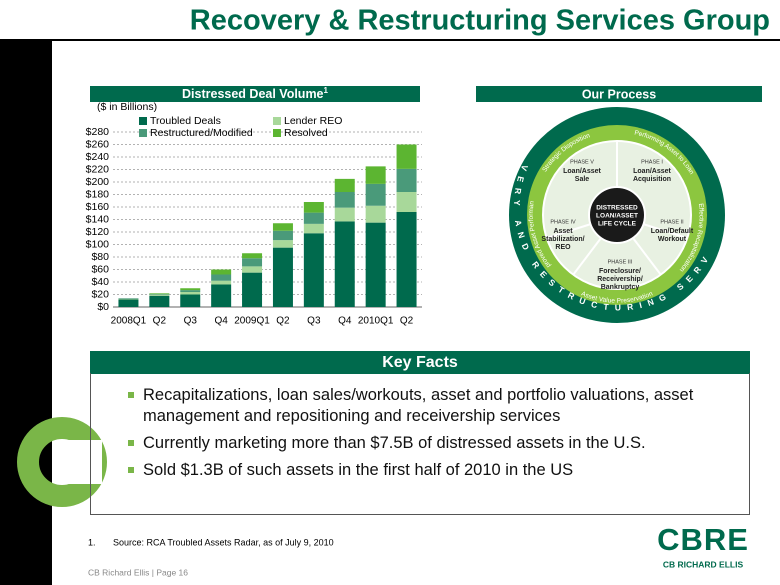 The height and width of the screenshot is (585, 780). Describe the element at coordinates (620, 287) in the screenshot. I see `phase-name: Bankruptcy` at that location.